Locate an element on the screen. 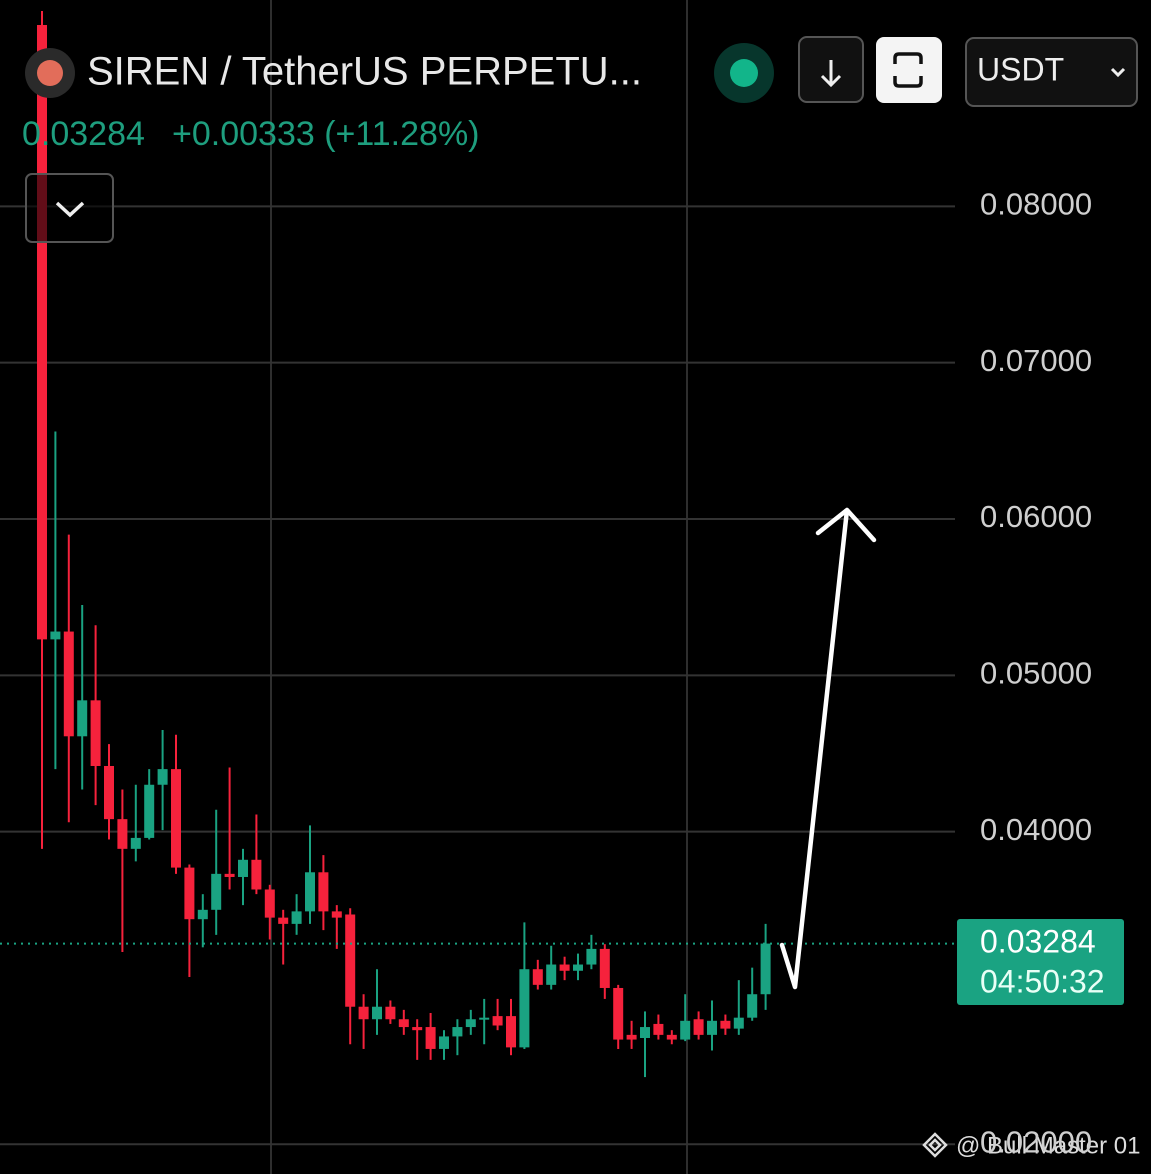  y-tick-label: 0.06000 is located at coordinates (1036, 516).